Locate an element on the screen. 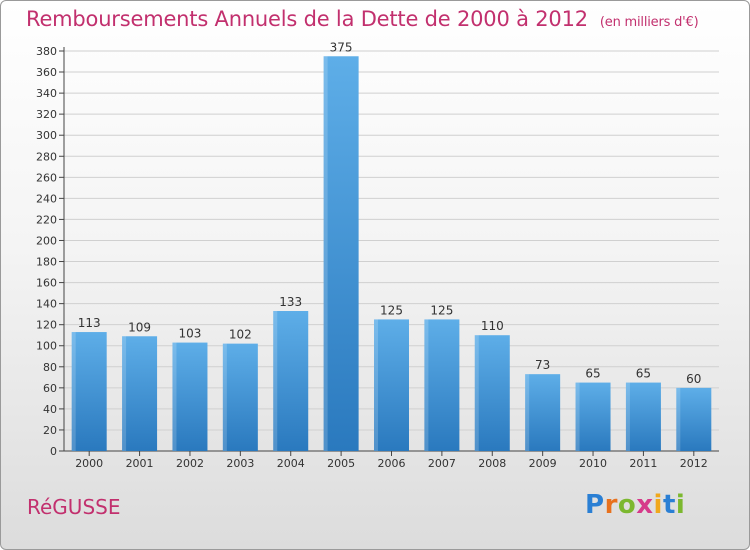  bar-value-label: 133 is located at coordinates (290, 302).